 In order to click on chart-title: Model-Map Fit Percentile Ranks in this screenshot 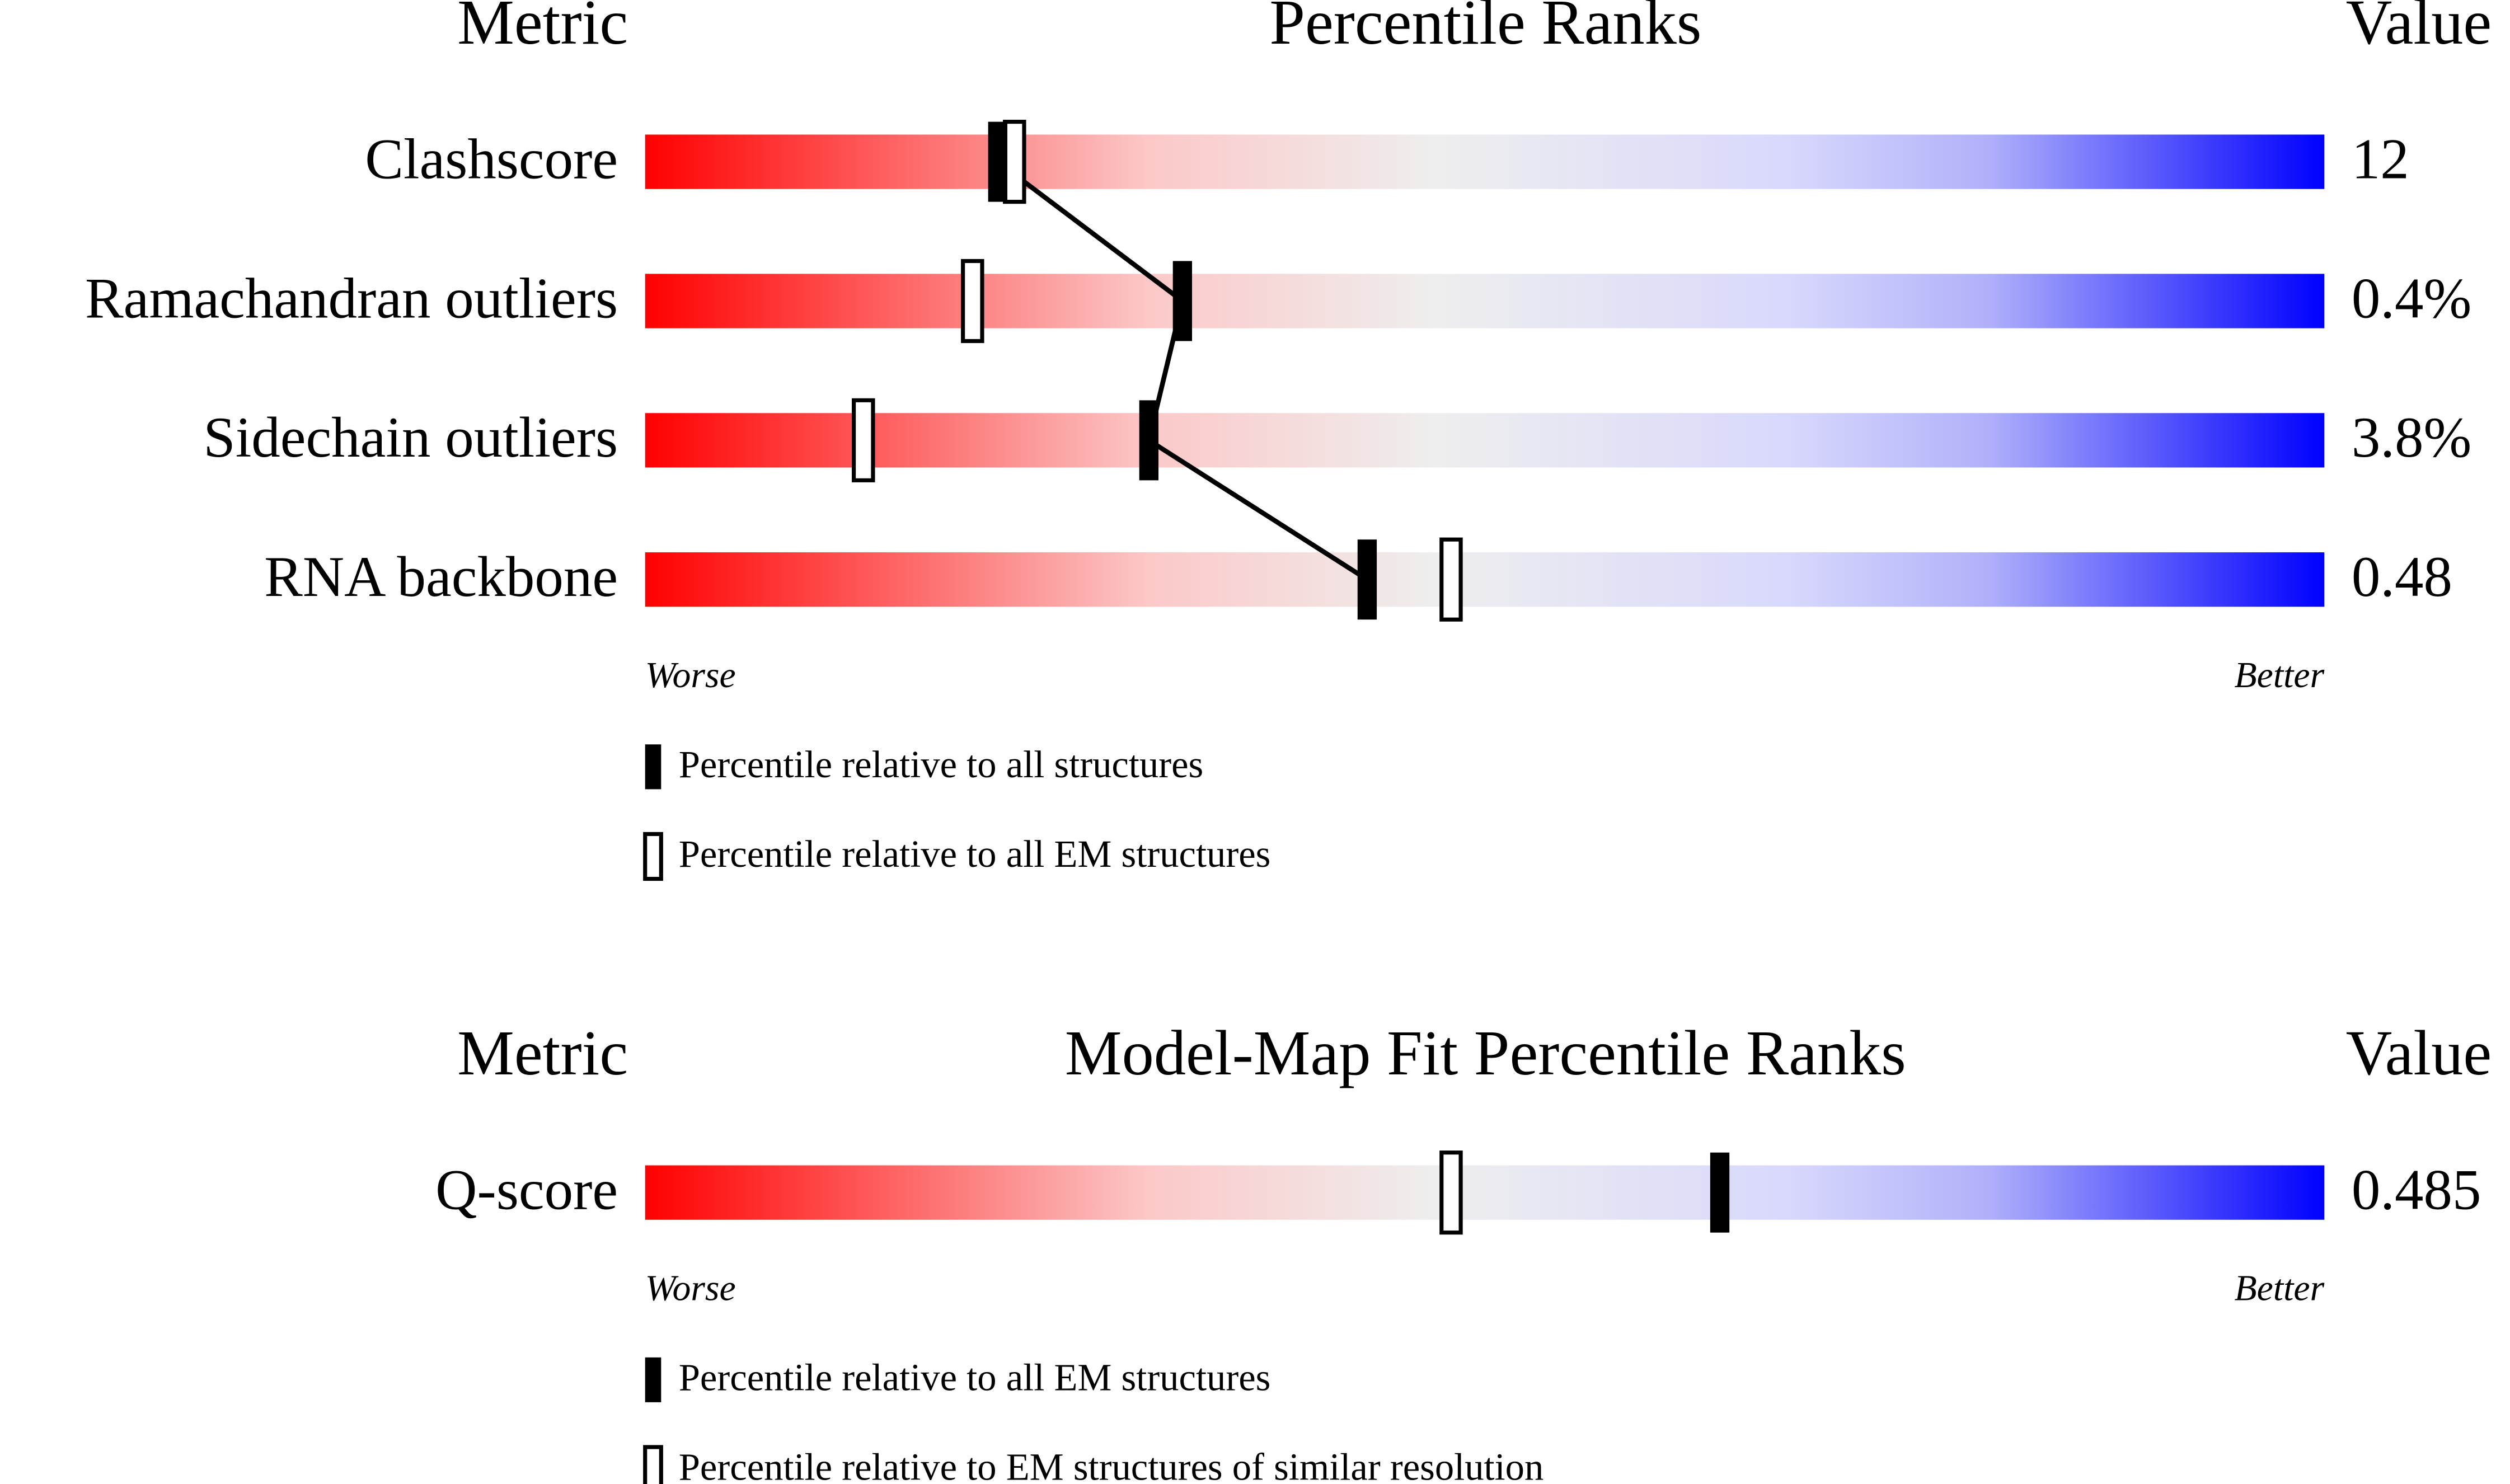, I will do `click(1485, 1052)`.